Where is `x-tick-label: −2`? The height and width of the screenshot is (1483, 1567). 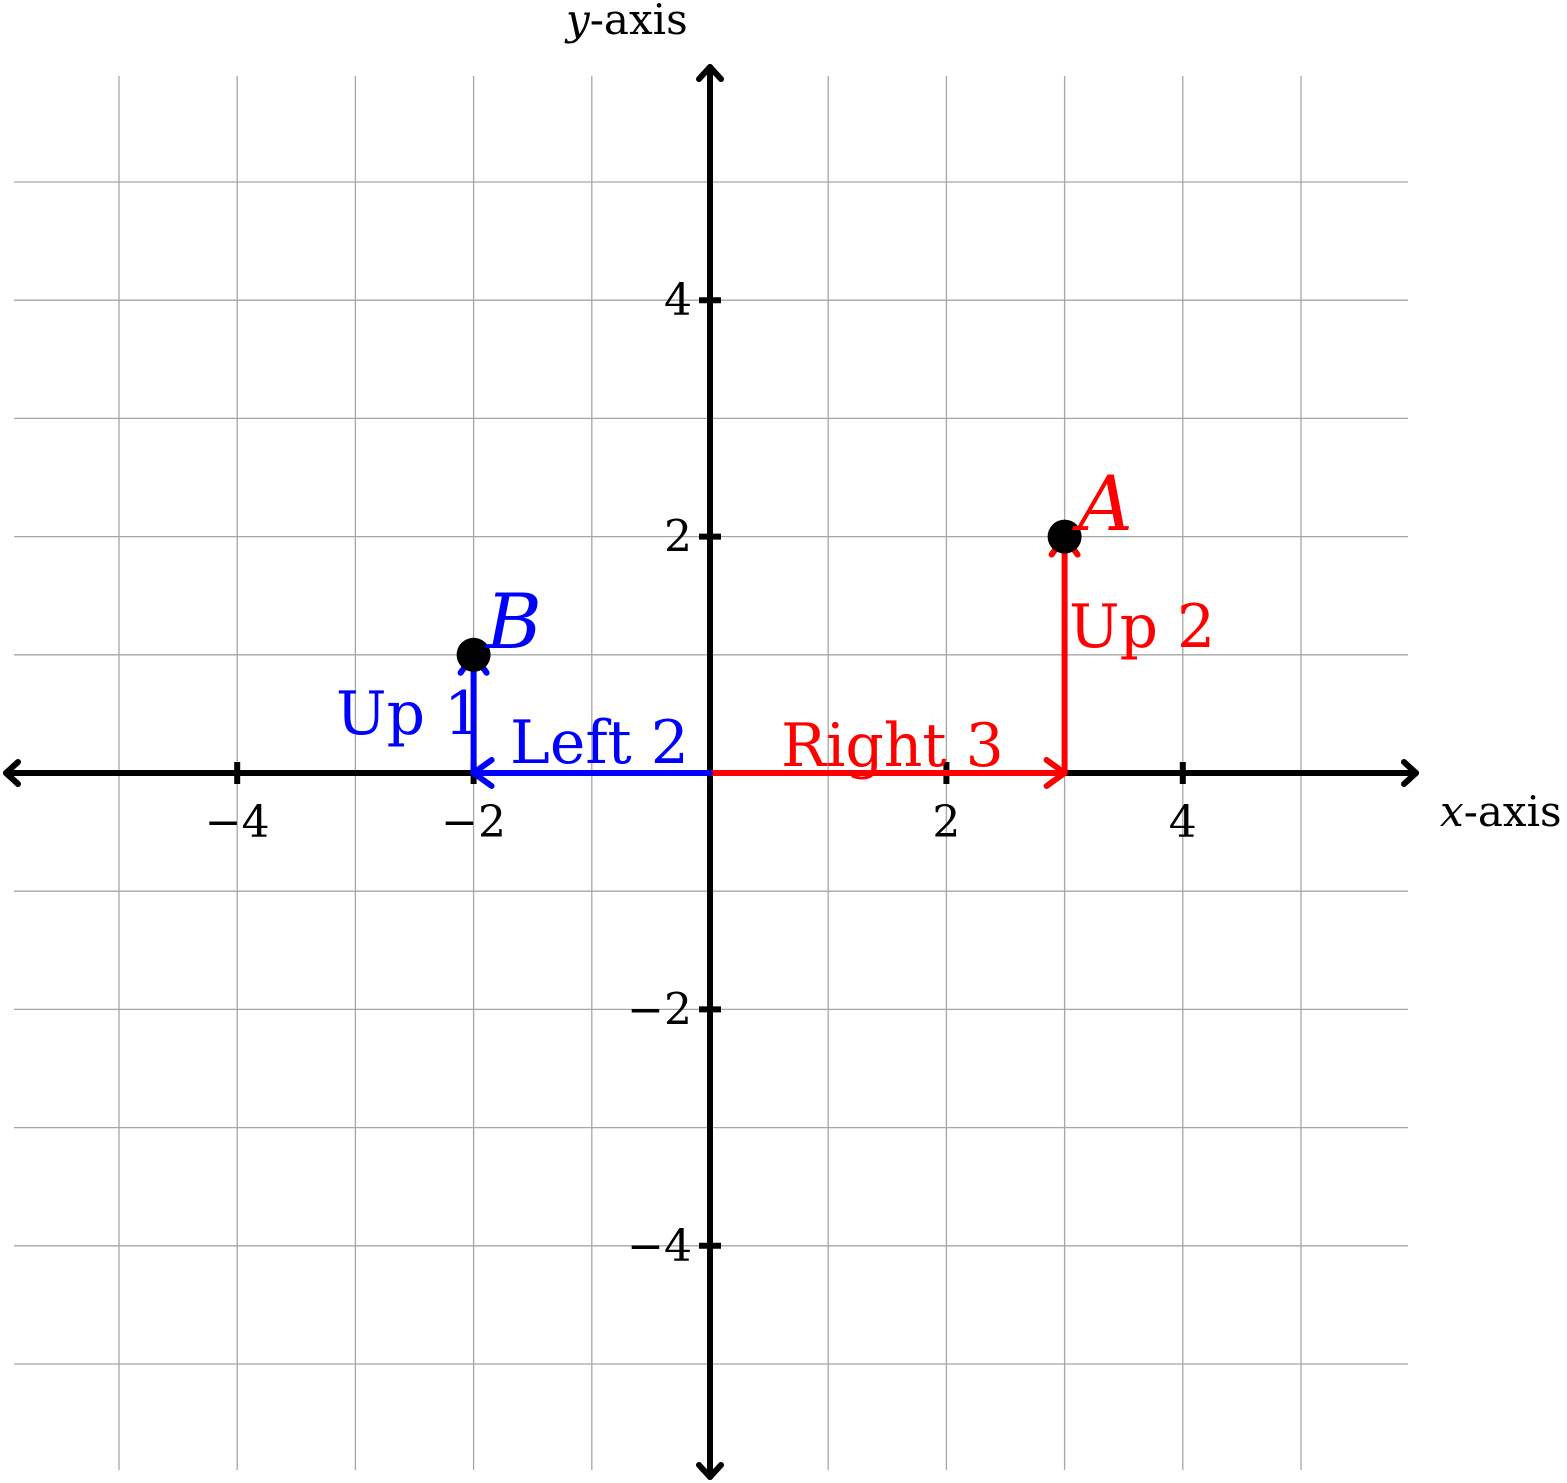 x-tick-label: −2 is located at coordinates (473, 822).